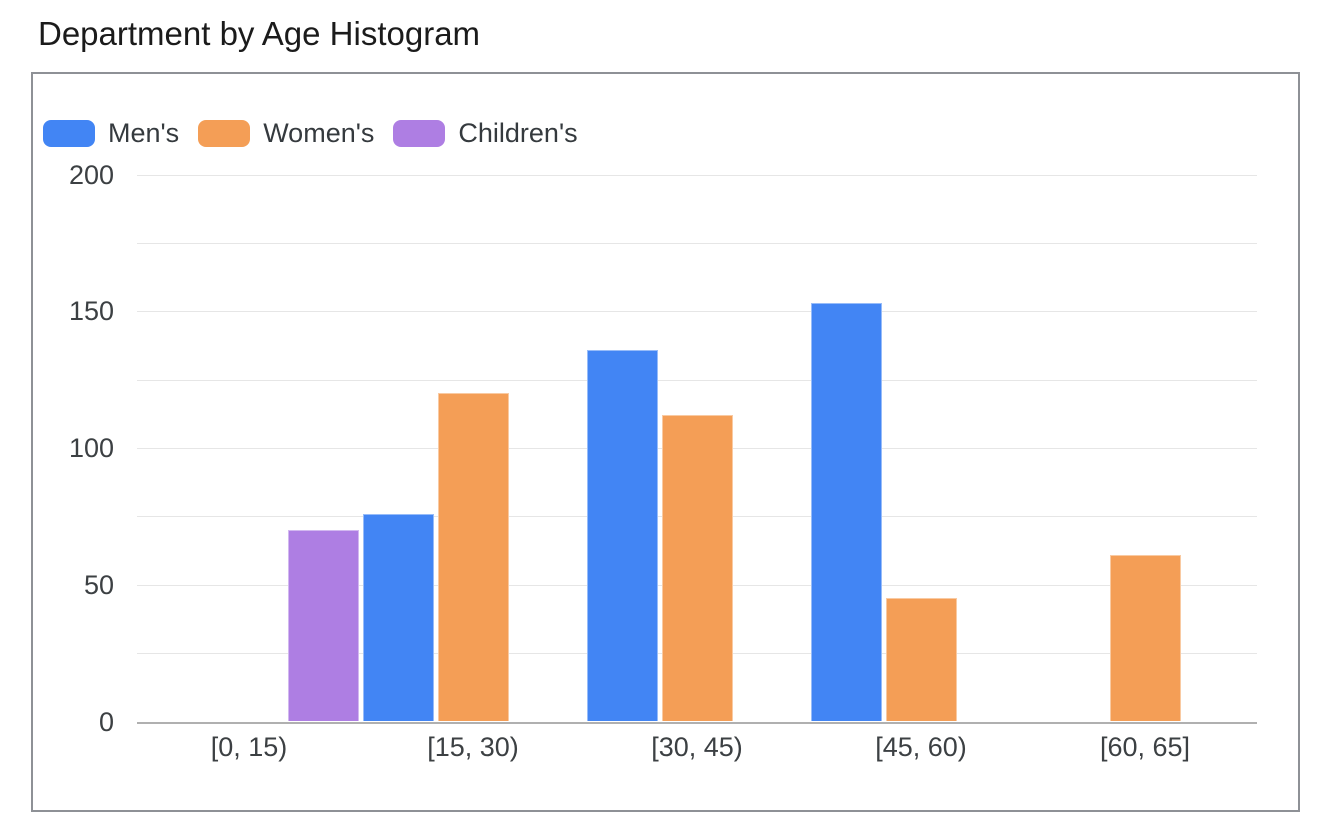 Image resolution: width=1320 pixels, height=836 pixels. What do you see at coordinates (91, 174) in the screenshot?
I see `y-axis-tick-label: 200` at bounding box center [91, 174].